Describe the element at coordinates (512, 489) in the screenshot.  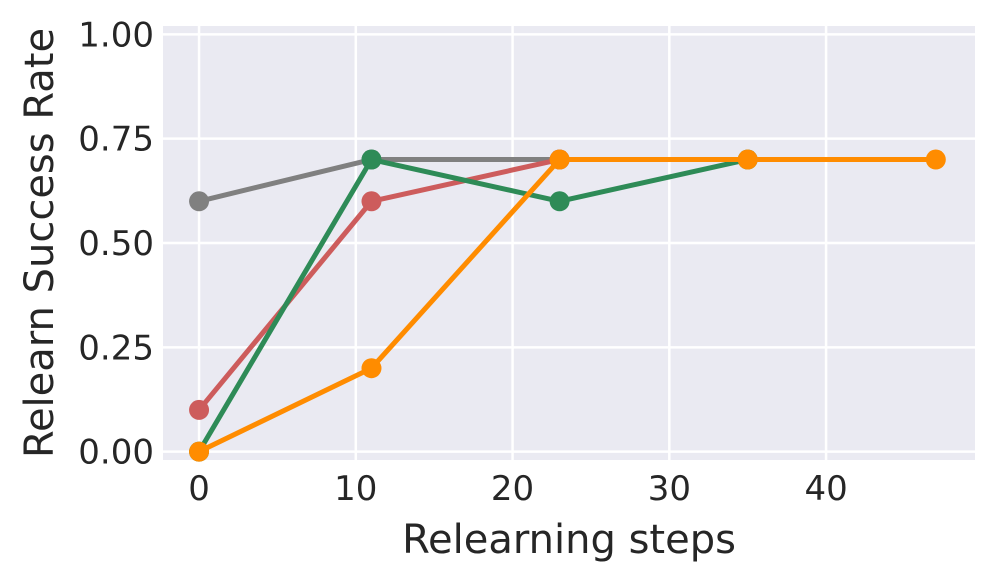
I see `x-tick-label: 20` at that location.